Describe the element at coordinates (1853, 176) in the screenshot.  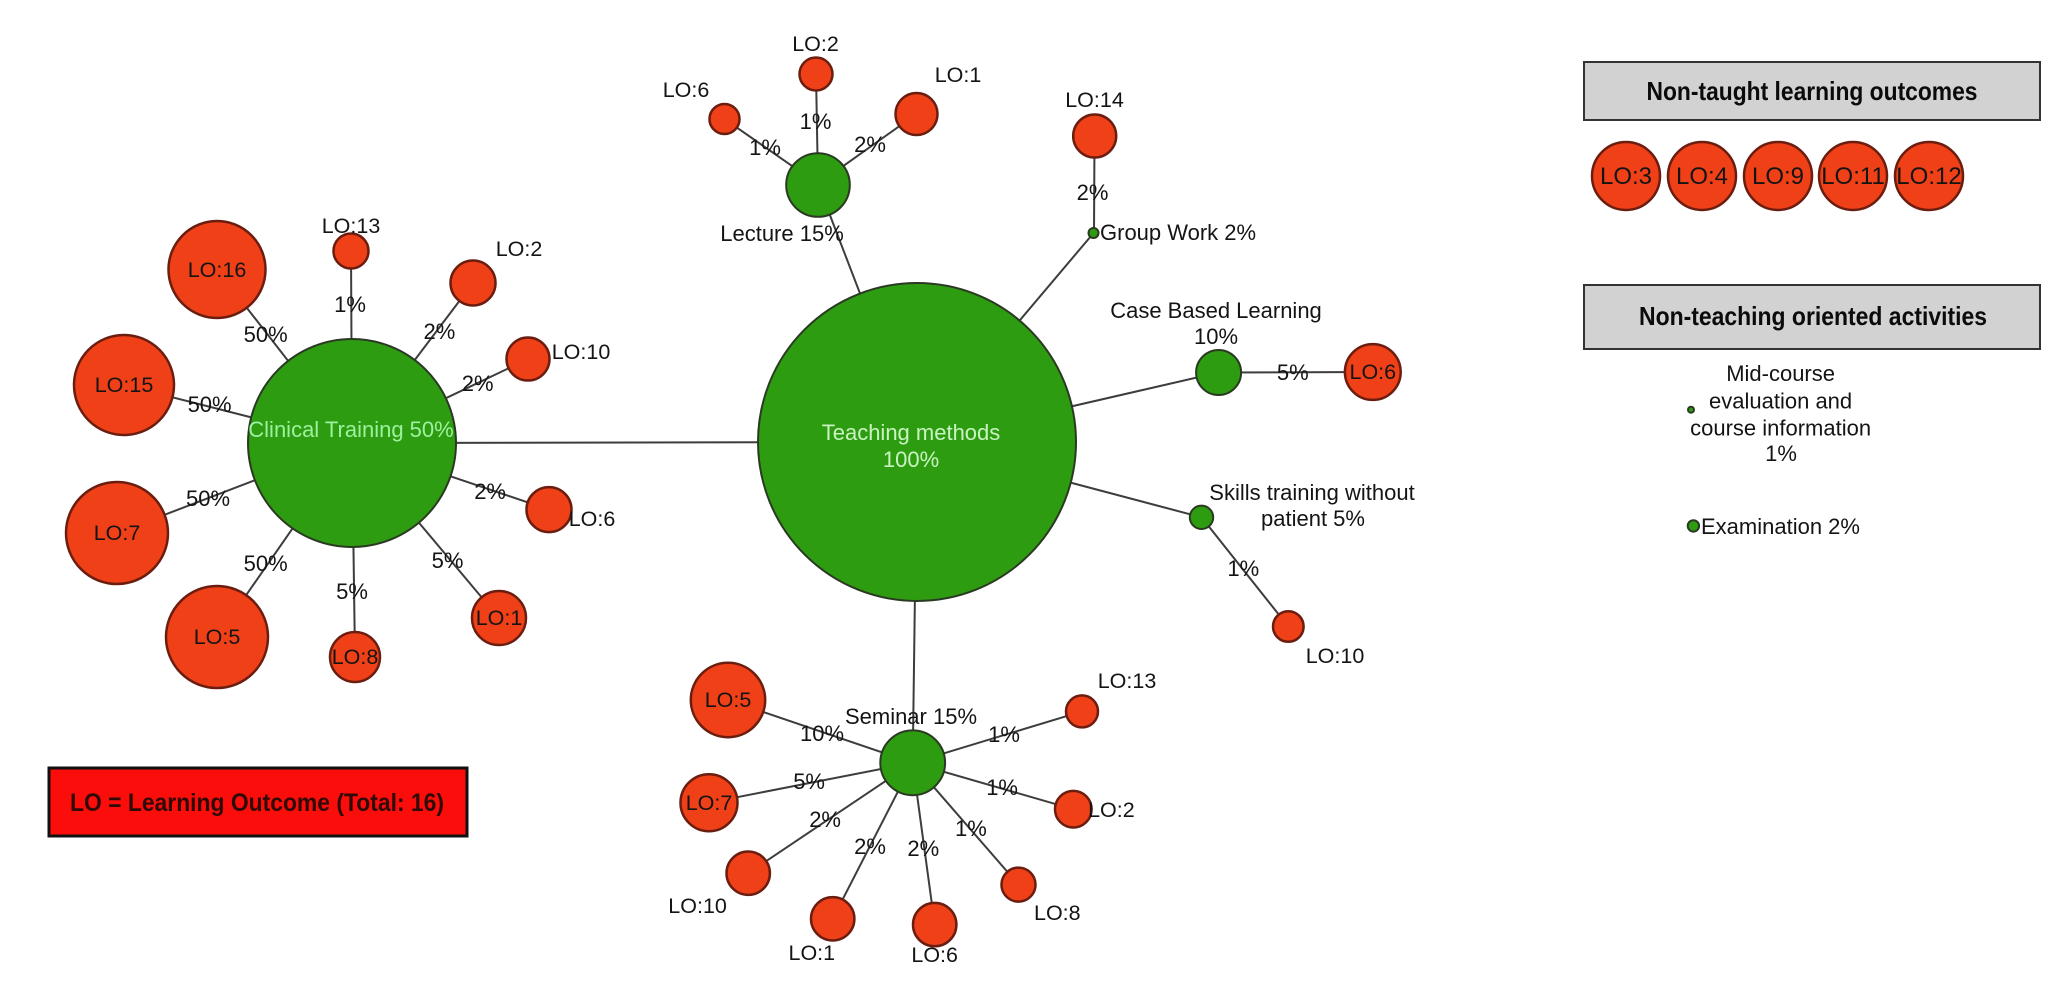
I see `svg-text: LO:11` at that location.